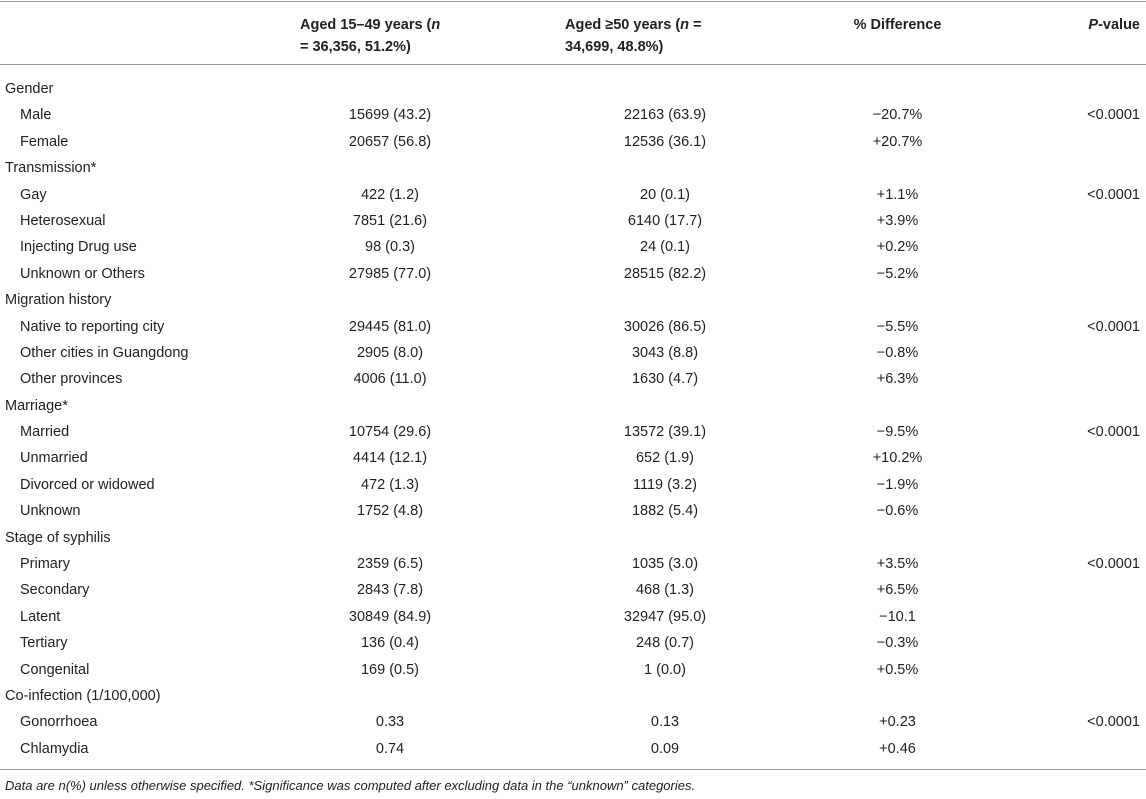  Describe the element at coordinates (54, 458) in the screenshot. I see `row-label: Unmarried` at that location.